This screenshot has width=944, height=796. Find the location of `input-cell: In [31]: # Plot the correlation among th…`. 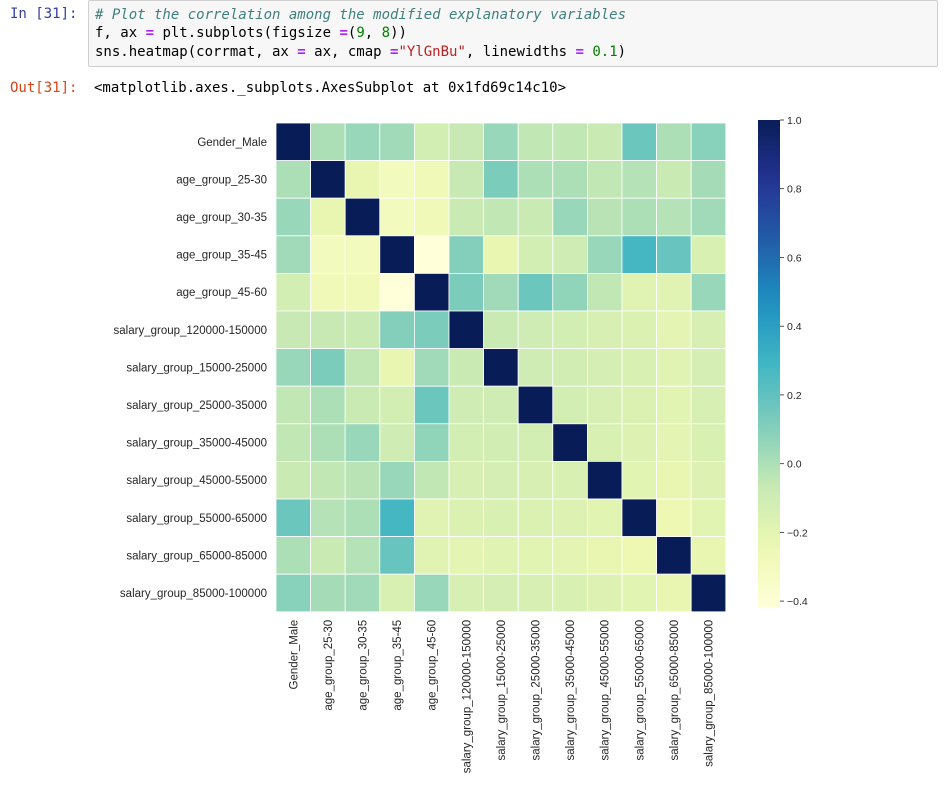

input-cell: In [31]: # Plot the correlation among th… is located at coordinates (472, 35).